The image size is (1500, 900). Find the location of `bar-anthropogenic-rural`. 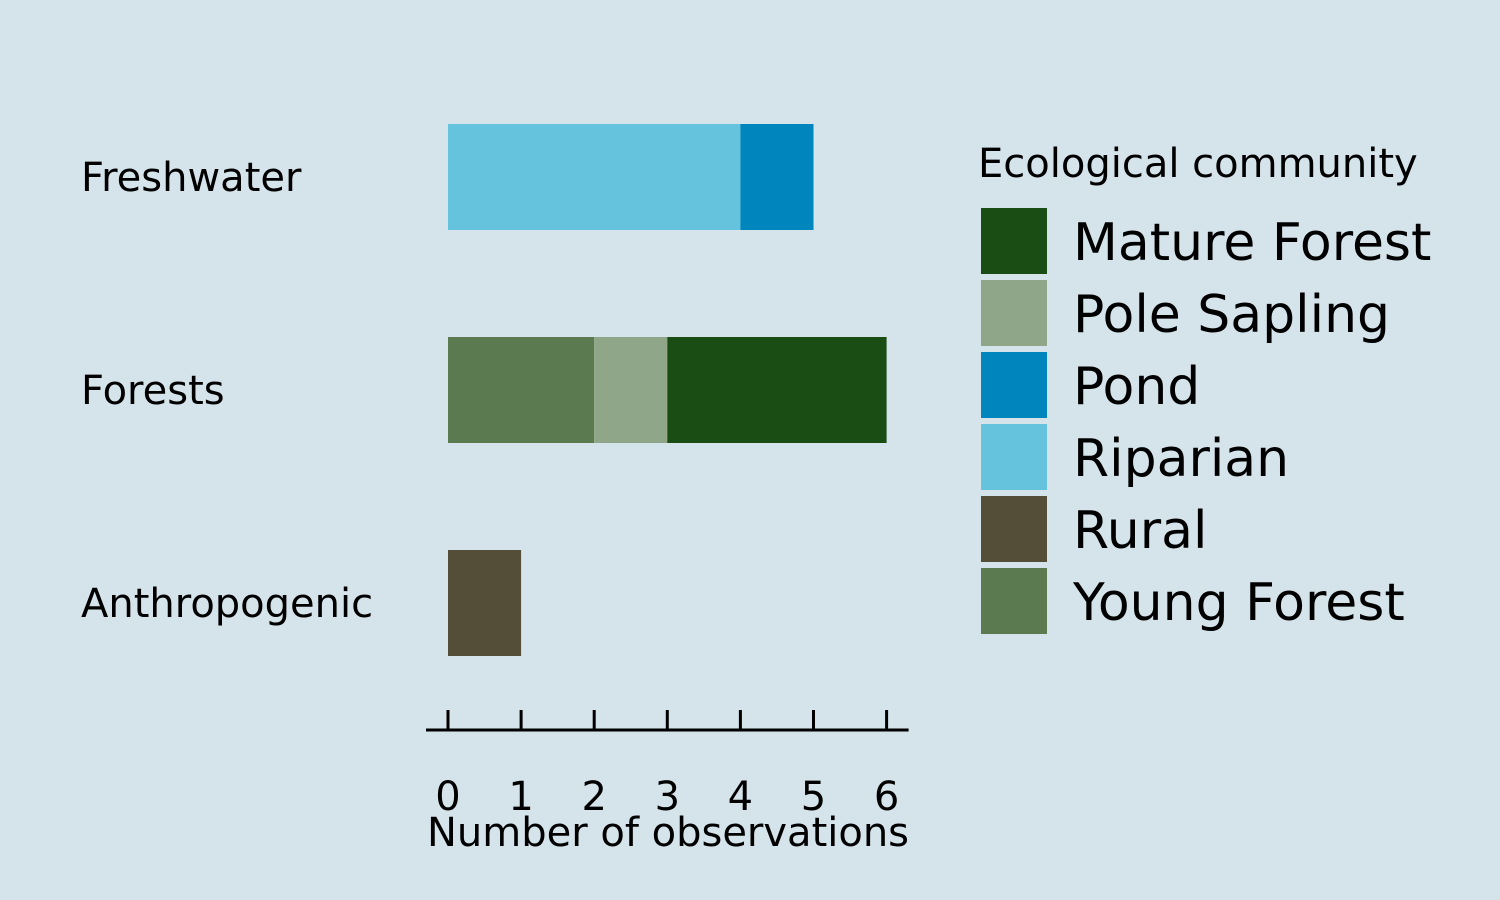

bar-anthropogenic-rural is located at coordinates (485, 603).